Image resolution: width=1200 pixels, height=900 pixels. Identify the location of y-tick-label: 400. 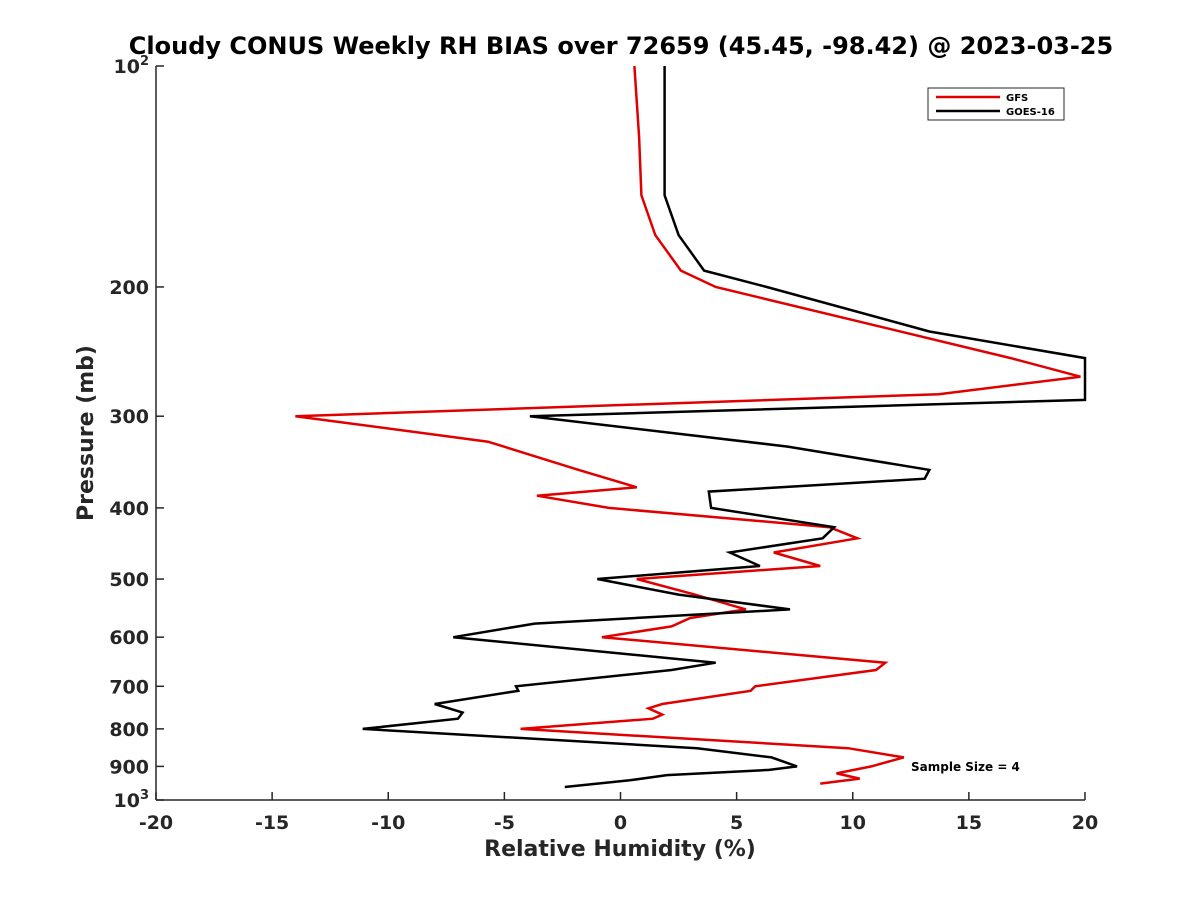
(129, 509).